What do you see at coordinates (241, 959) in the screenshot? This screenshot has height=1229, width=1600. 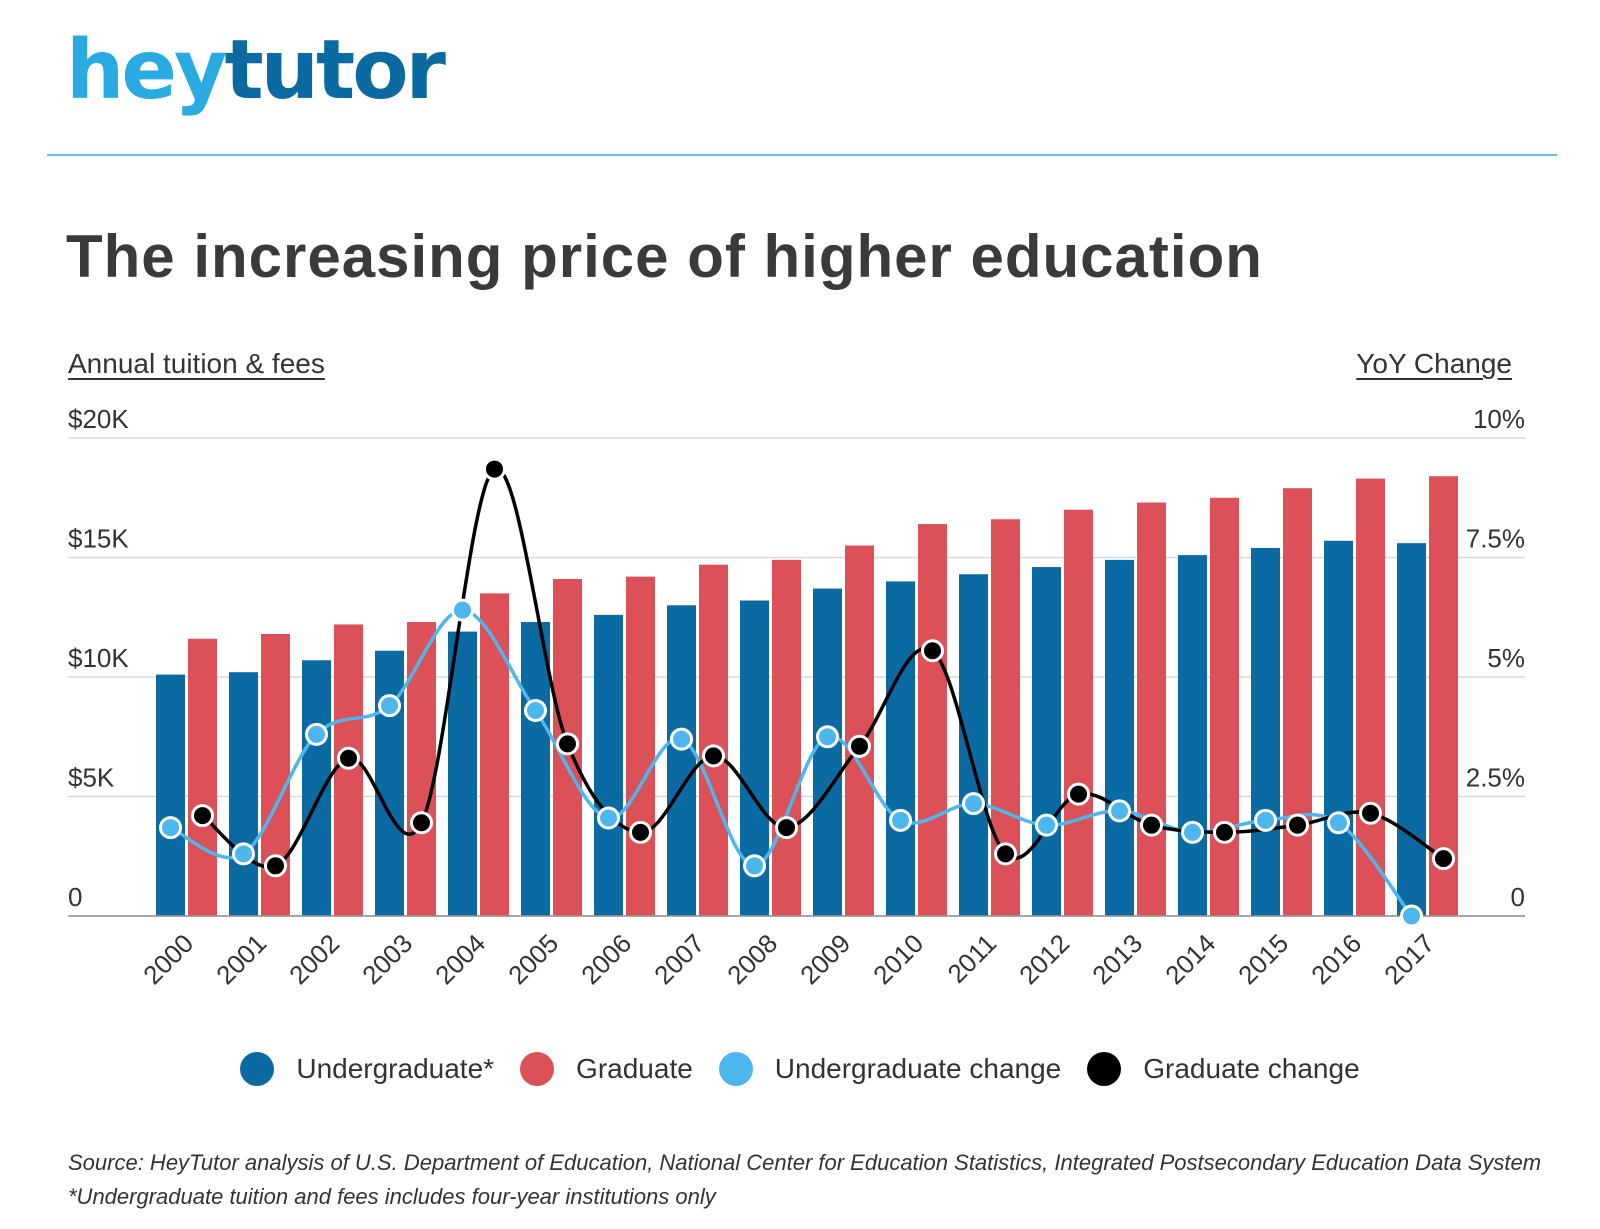 I see `x-tick-label: 2001` at bounding box center [241, 959].